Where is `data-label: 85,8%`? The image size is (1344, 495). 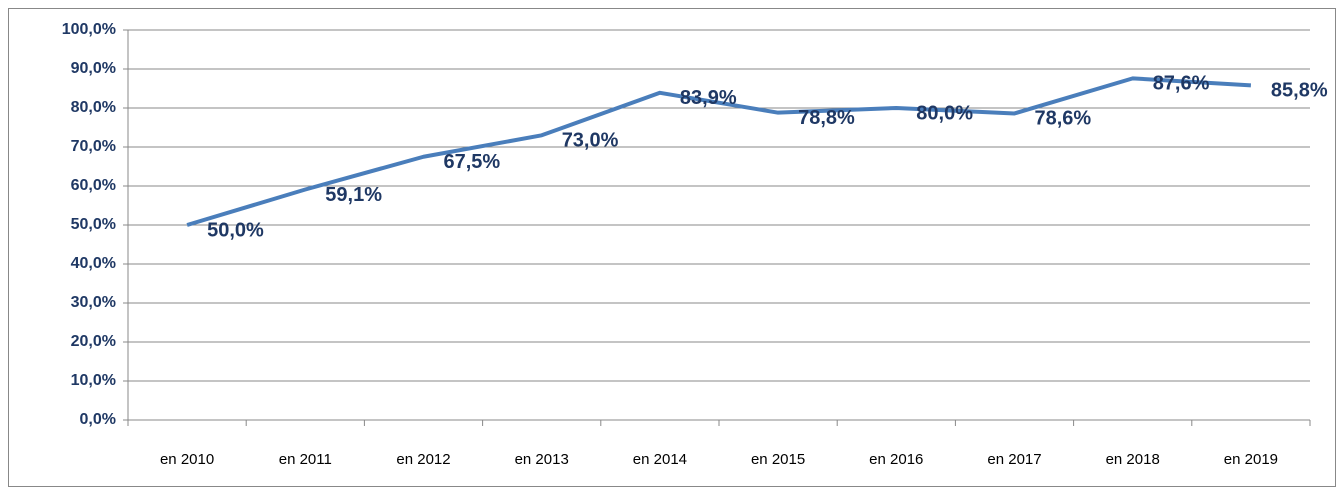
data-label: 85,8% is located at coordinates (1299, 91).